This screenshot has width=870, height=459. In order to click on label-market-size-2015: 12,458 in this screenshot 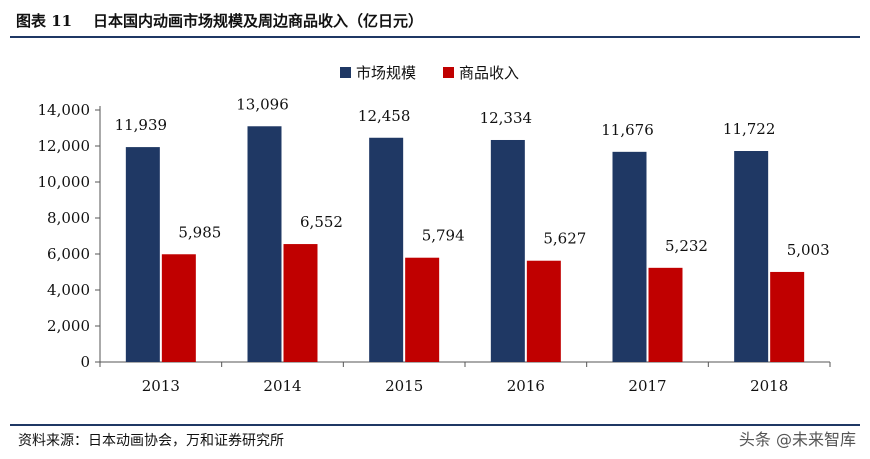, I will do `click(384, 116)`.